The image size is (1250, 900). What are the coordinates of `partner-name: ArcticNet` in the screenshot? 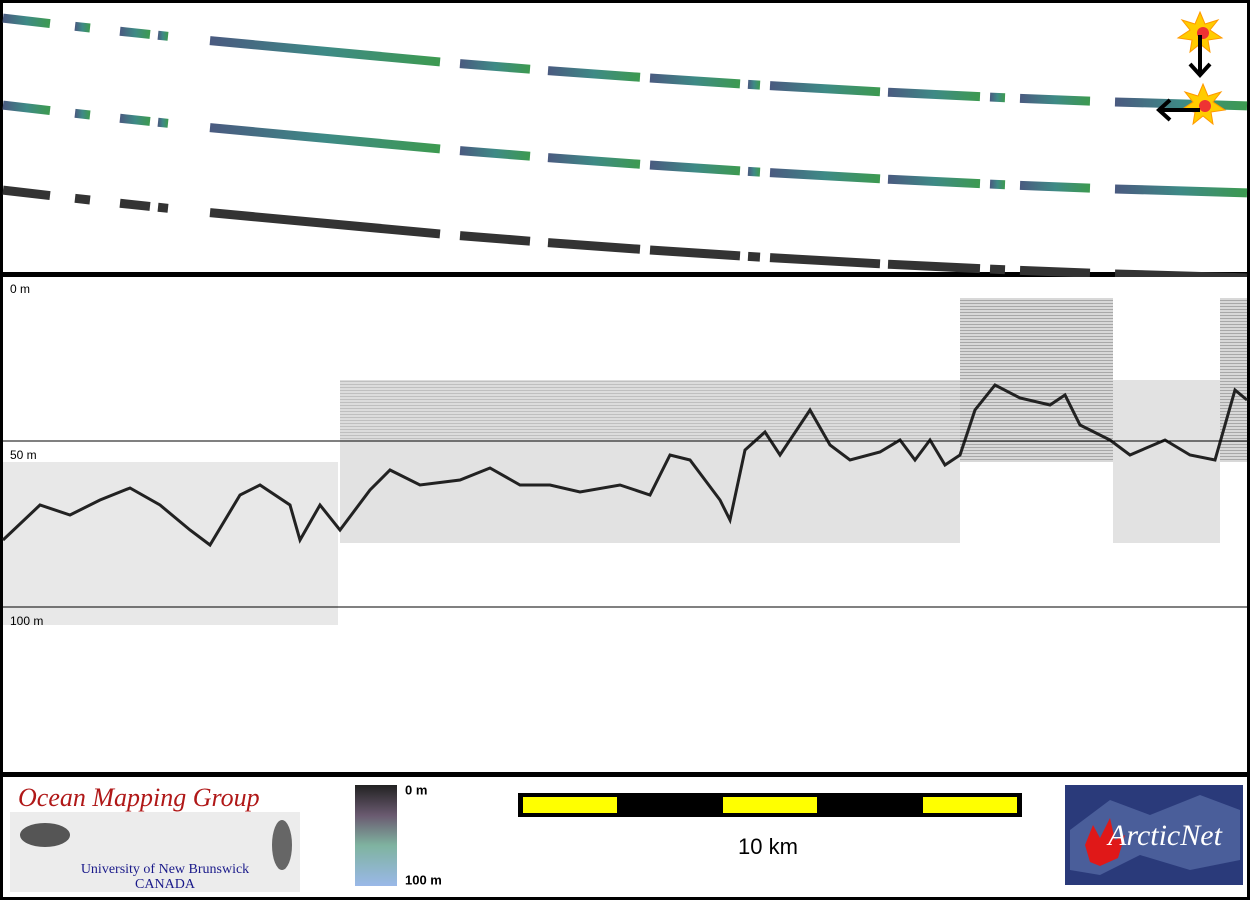 It's located at (1164, 835).